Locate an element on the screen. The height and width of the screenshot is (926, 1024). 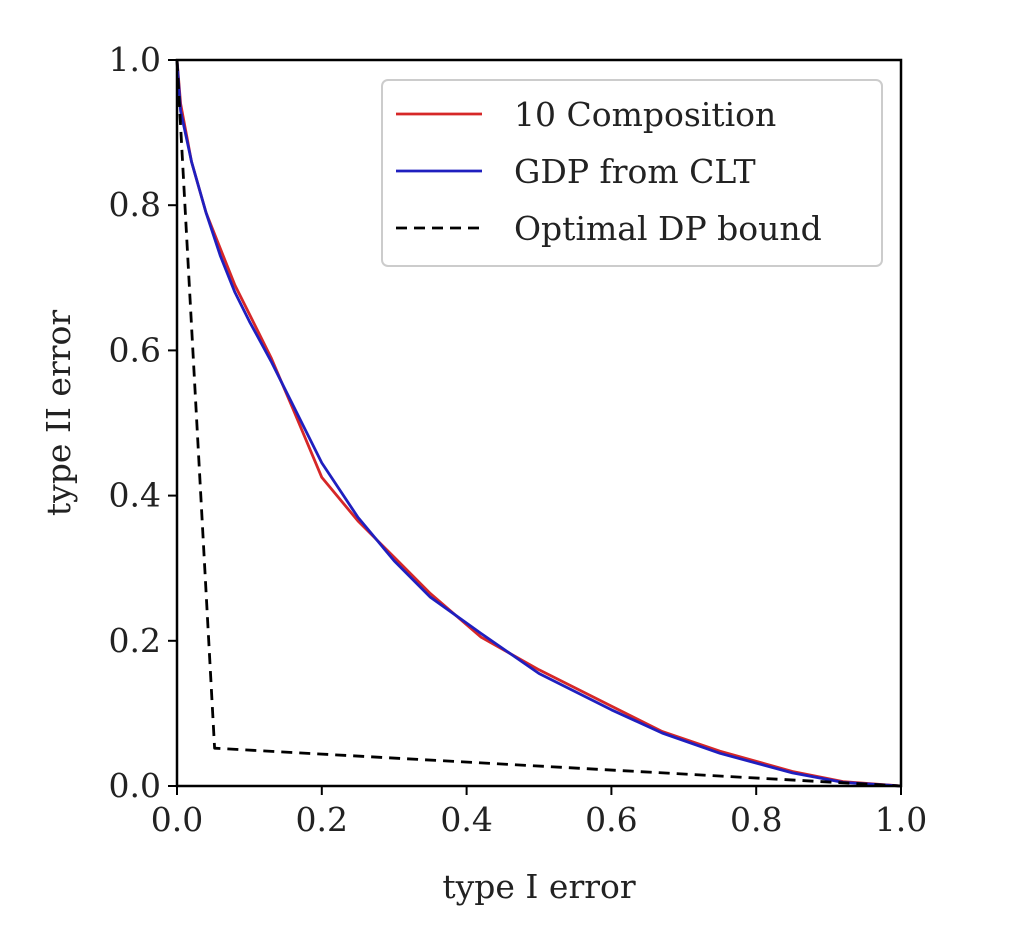
x-tick-label: 0.6 is located at coordinates (611, 819).